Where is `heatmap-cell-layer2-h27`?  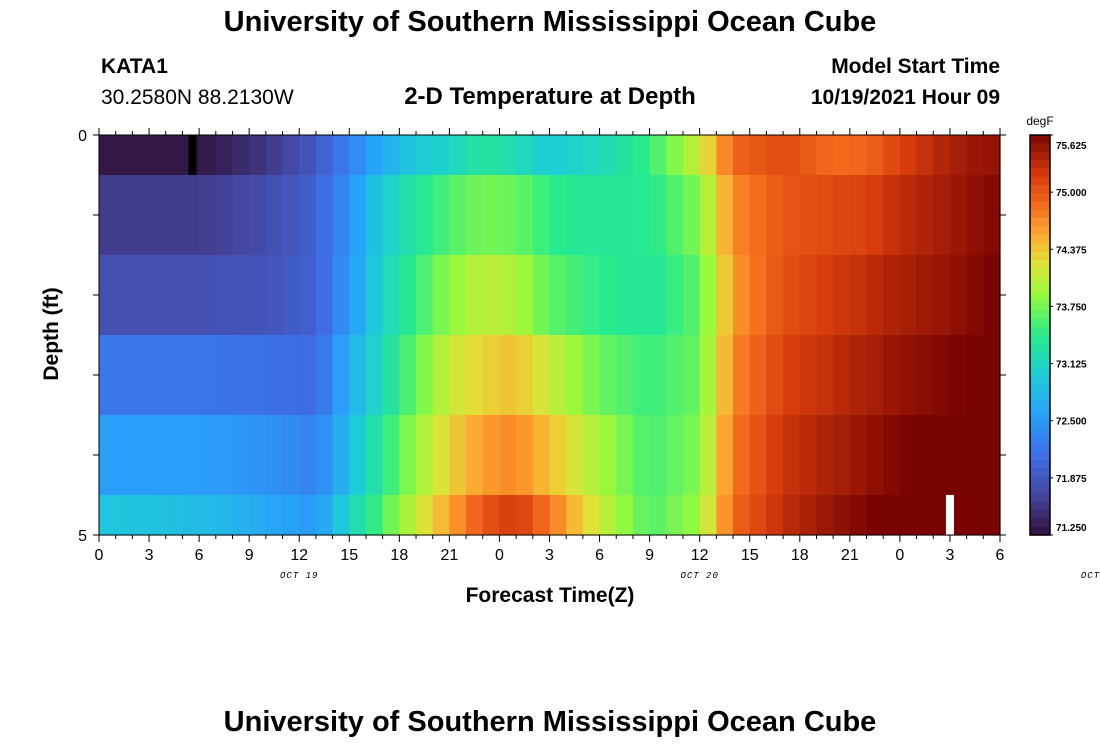 heatmap-cell-layer2-h27 is located at coordinates (558, 295).